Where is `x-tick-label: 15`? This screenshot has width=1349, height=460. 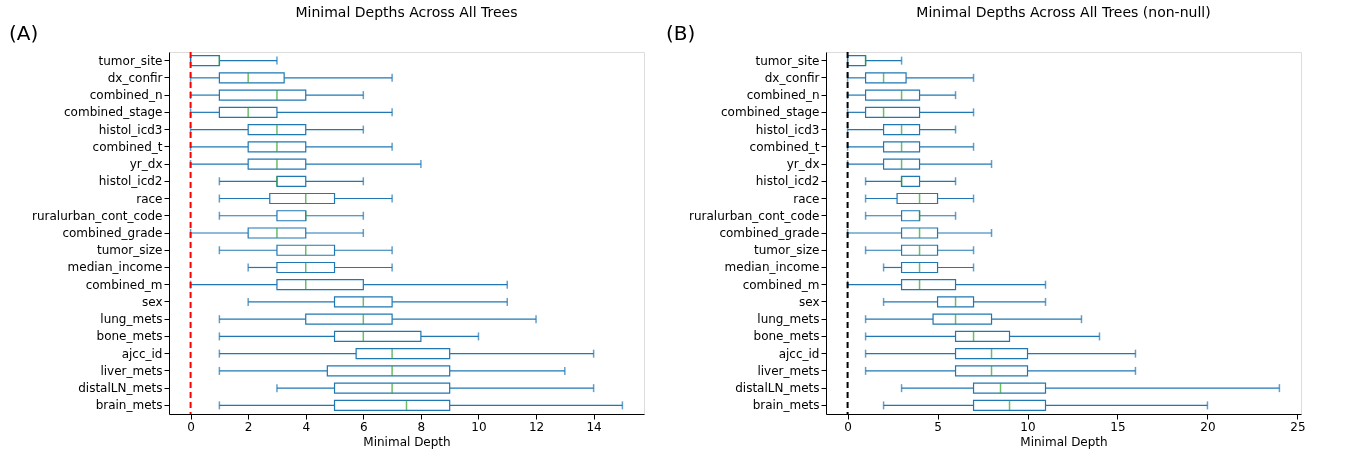 x-tick-label: 15 is located at coordinates (1118, 426).